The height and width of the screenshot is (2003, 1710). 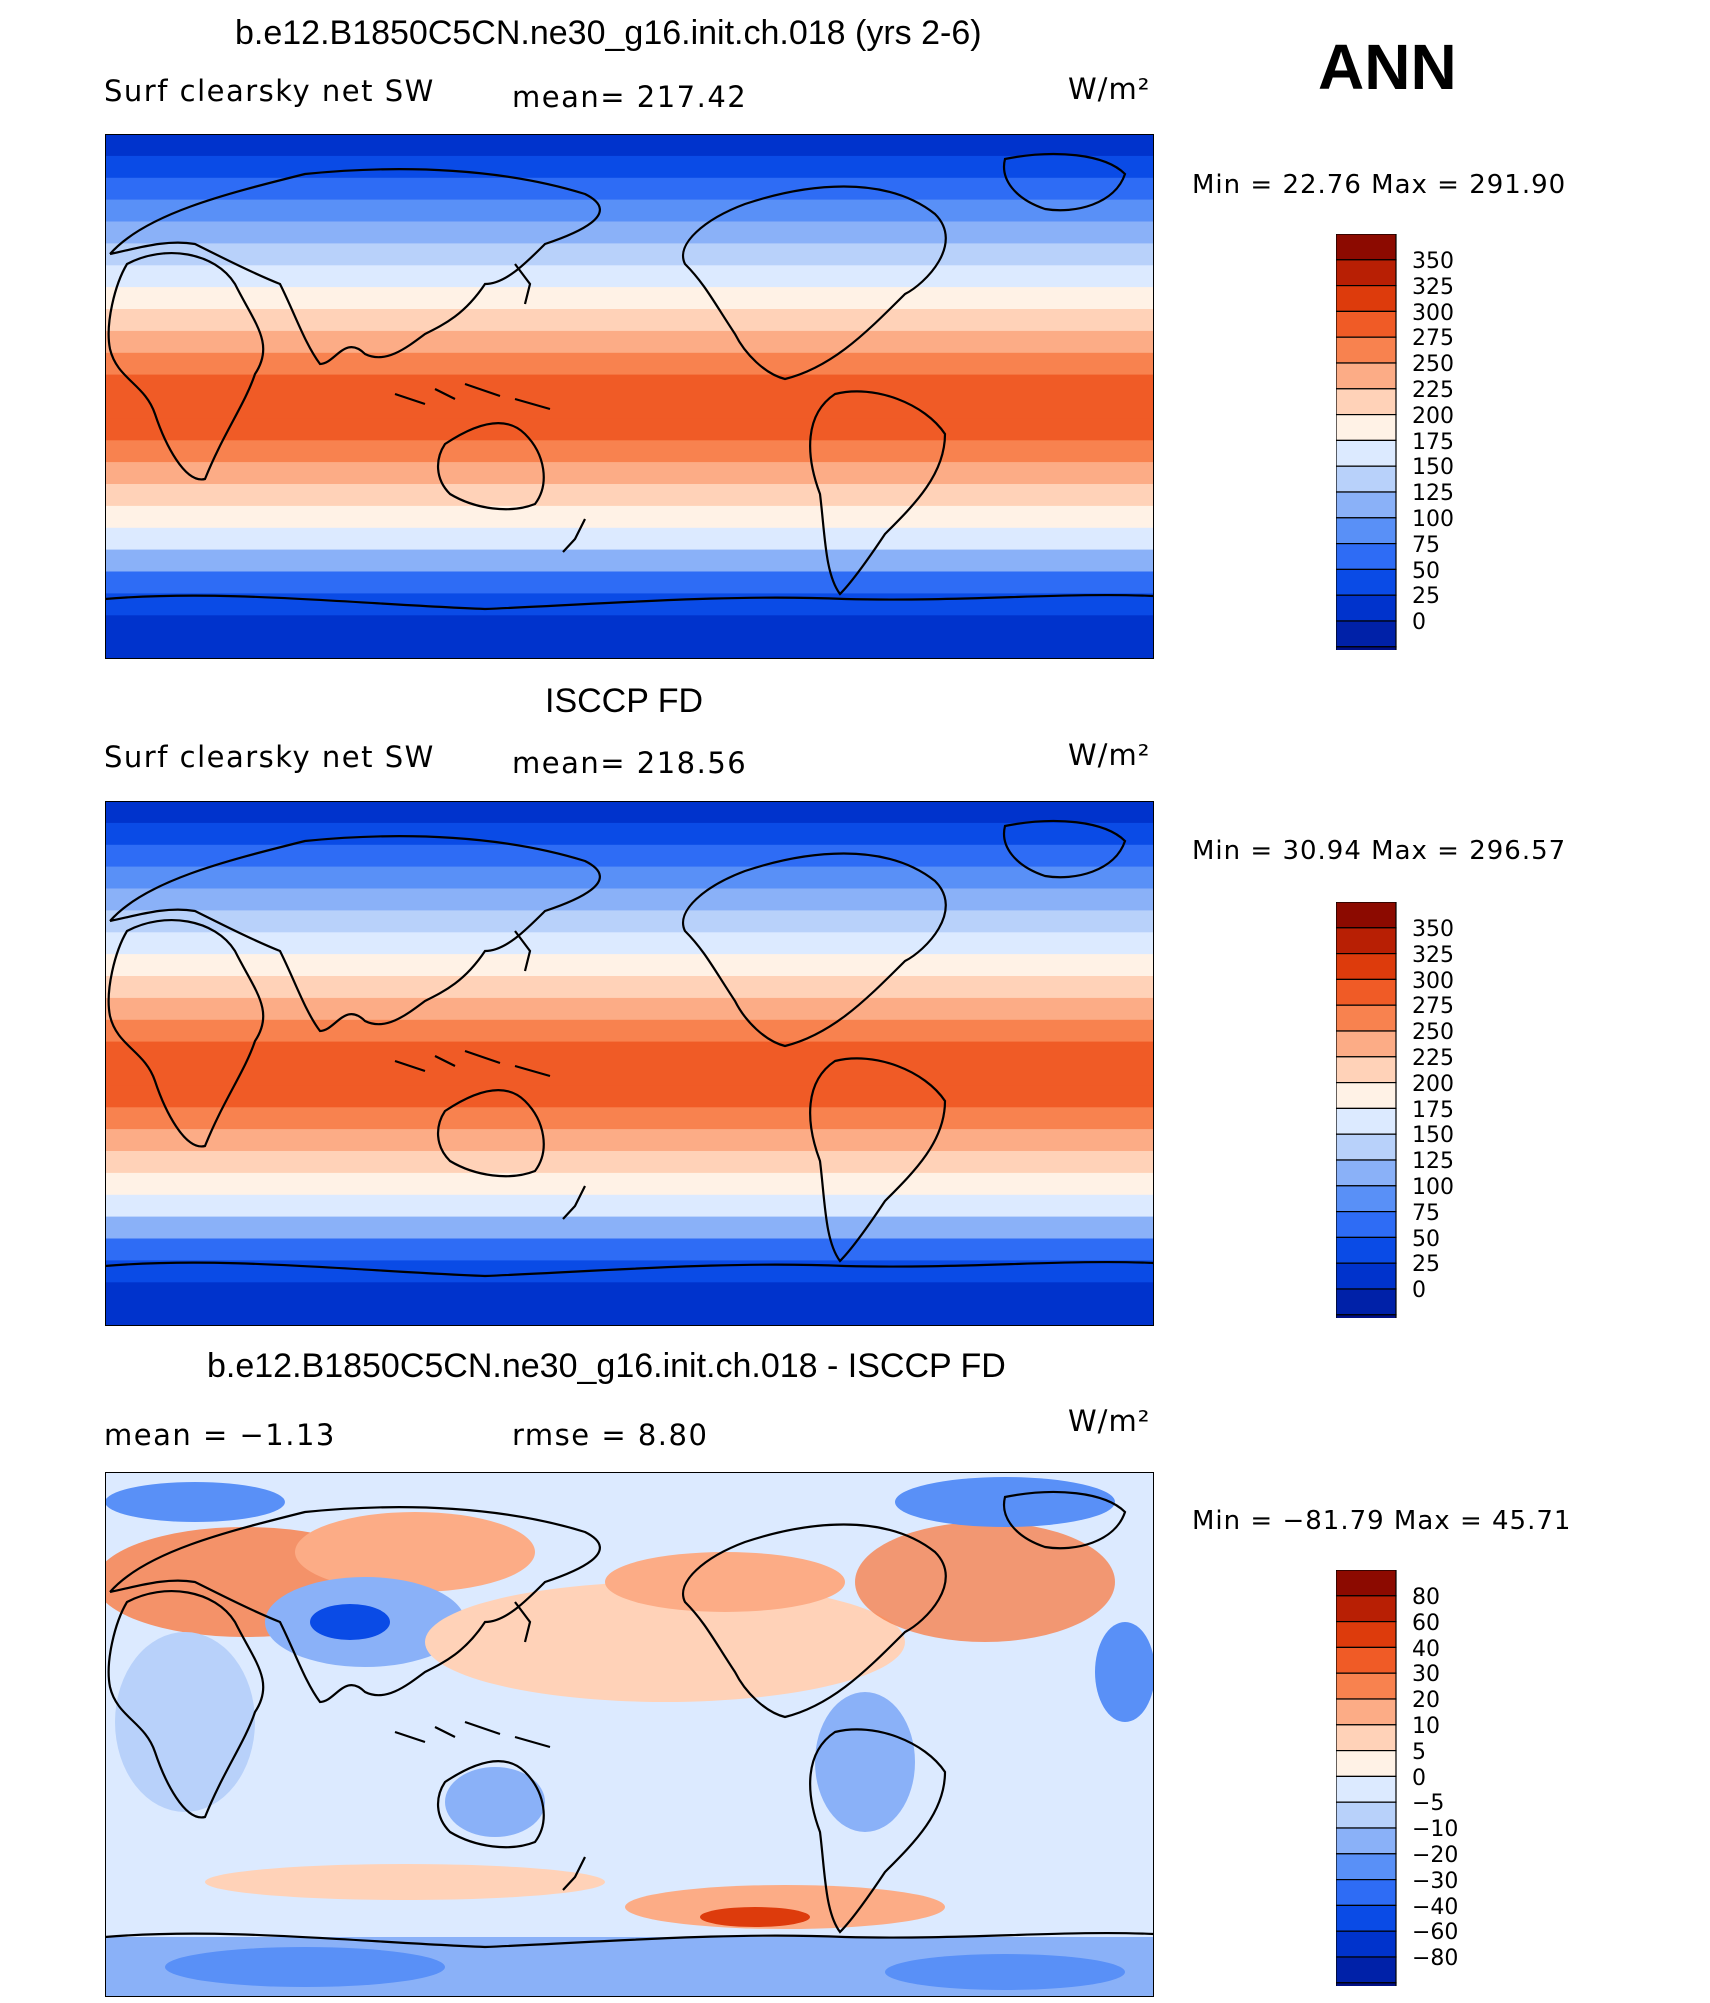 I want to click on colorbar-tick-label: −80, so click(x=1435, y=1959).